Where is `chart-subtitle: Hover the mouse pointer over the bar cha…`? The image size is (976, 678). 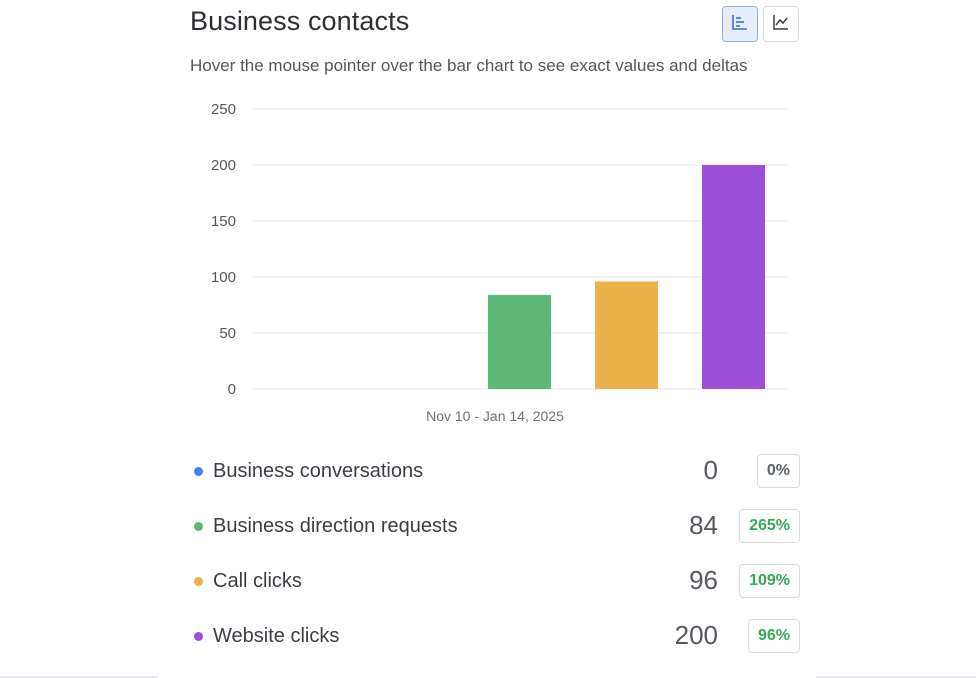
chart-subtitle: Hover the mouse pointer over the bar cha… is located at coordinates (469, 65).